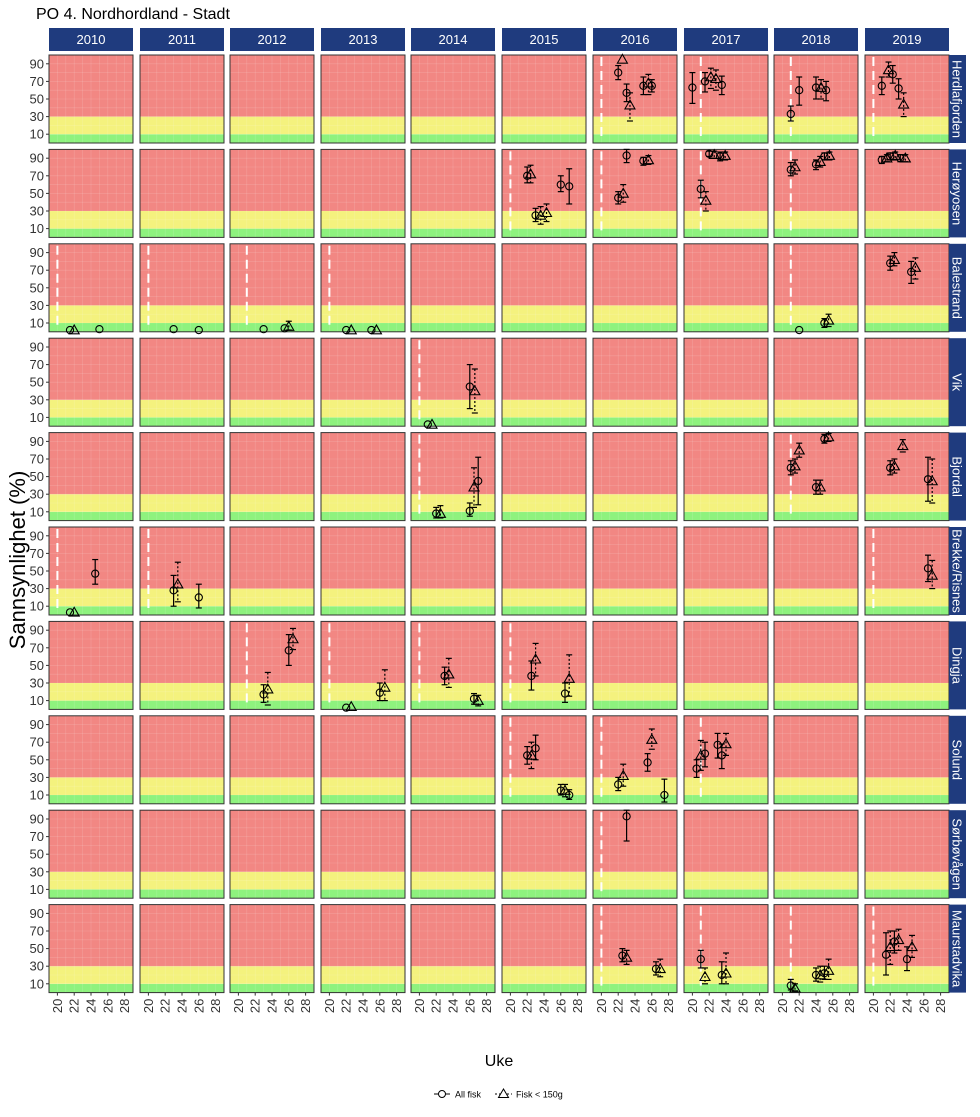 Image resolution: width=980 pixels, height=1117 pixels. I want to click on legend-label-fisk-under-150g: Fisk < 150g, so click(539, 1095).